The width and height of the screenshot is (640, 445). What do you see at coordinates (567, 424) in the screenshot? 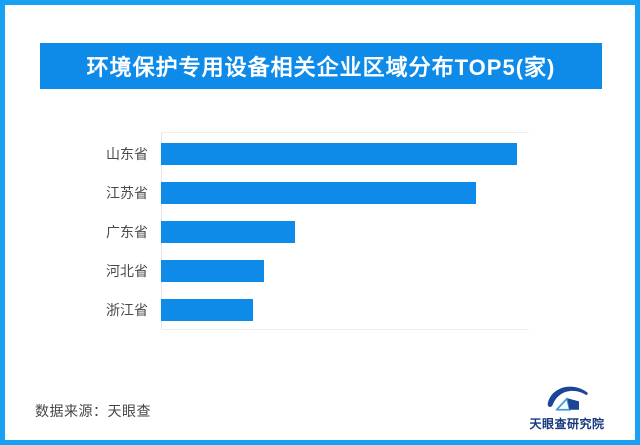
I see `brand-name: 天眼查研究院` at bounding box center [567, 424].